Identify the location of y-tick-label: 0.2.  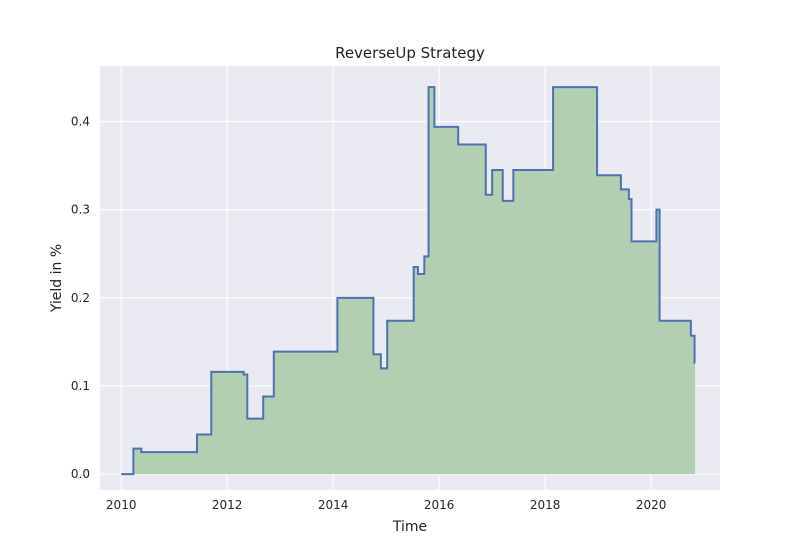
(80, 298).